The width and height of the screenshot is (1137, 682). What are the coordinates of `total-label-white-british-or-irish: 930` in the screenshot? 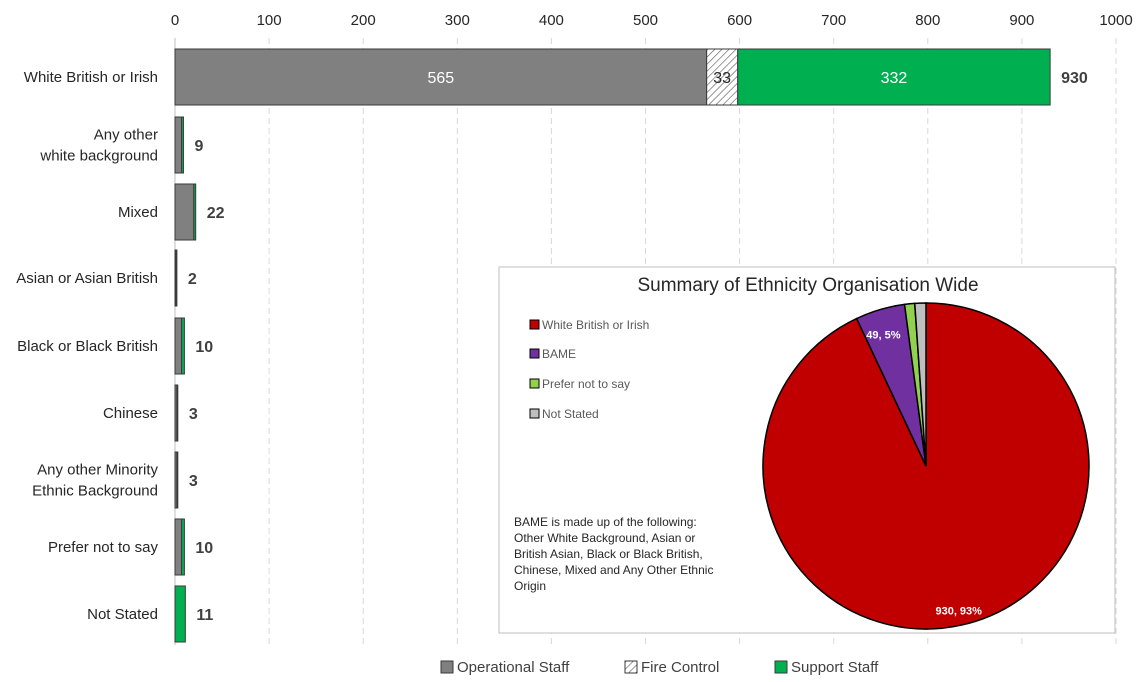 It's located at (1074, 78).